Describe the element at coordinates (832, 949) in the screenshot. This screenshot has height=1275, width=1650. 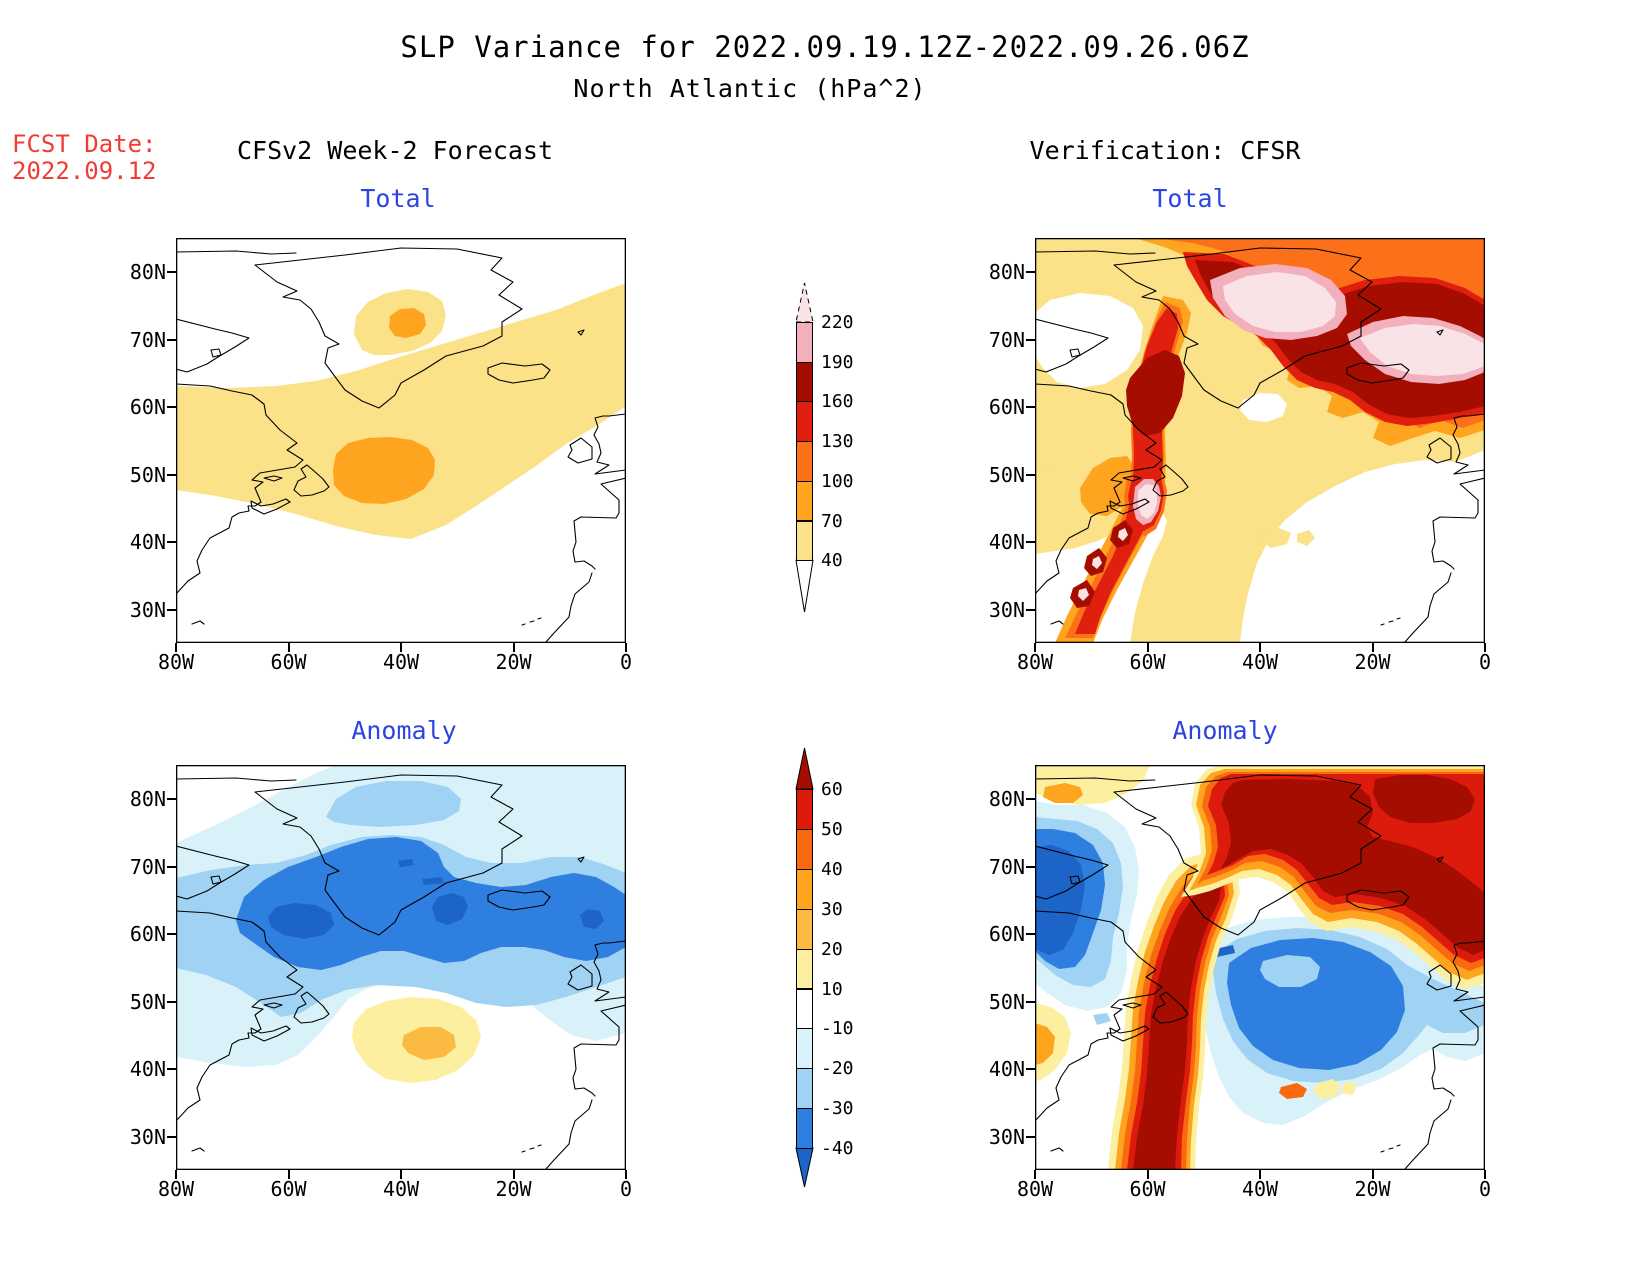
I see `anomaly-colorbar-tick-label: 20` at that location.